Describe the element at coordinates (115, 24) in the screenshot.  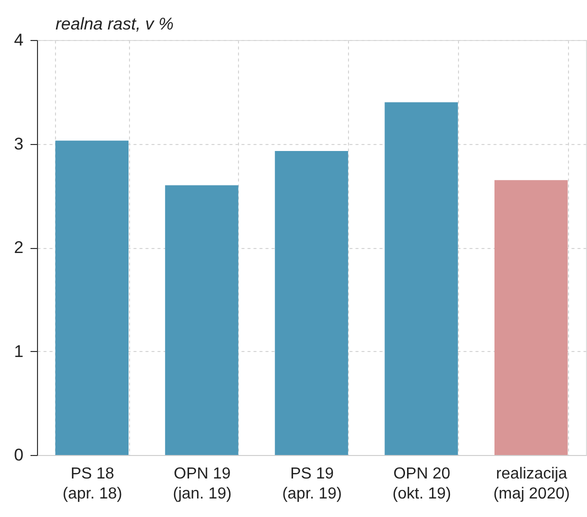
I see `y-axis-title: realna rast, v %` at that location.